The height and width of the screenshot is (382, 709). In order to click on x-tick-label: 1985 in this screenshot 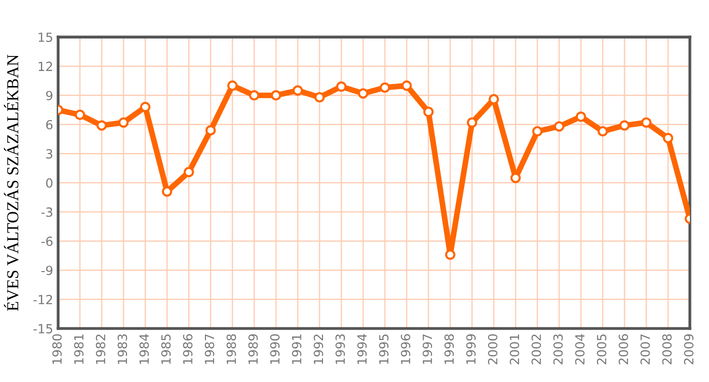, I will do `click(166, 349)`.